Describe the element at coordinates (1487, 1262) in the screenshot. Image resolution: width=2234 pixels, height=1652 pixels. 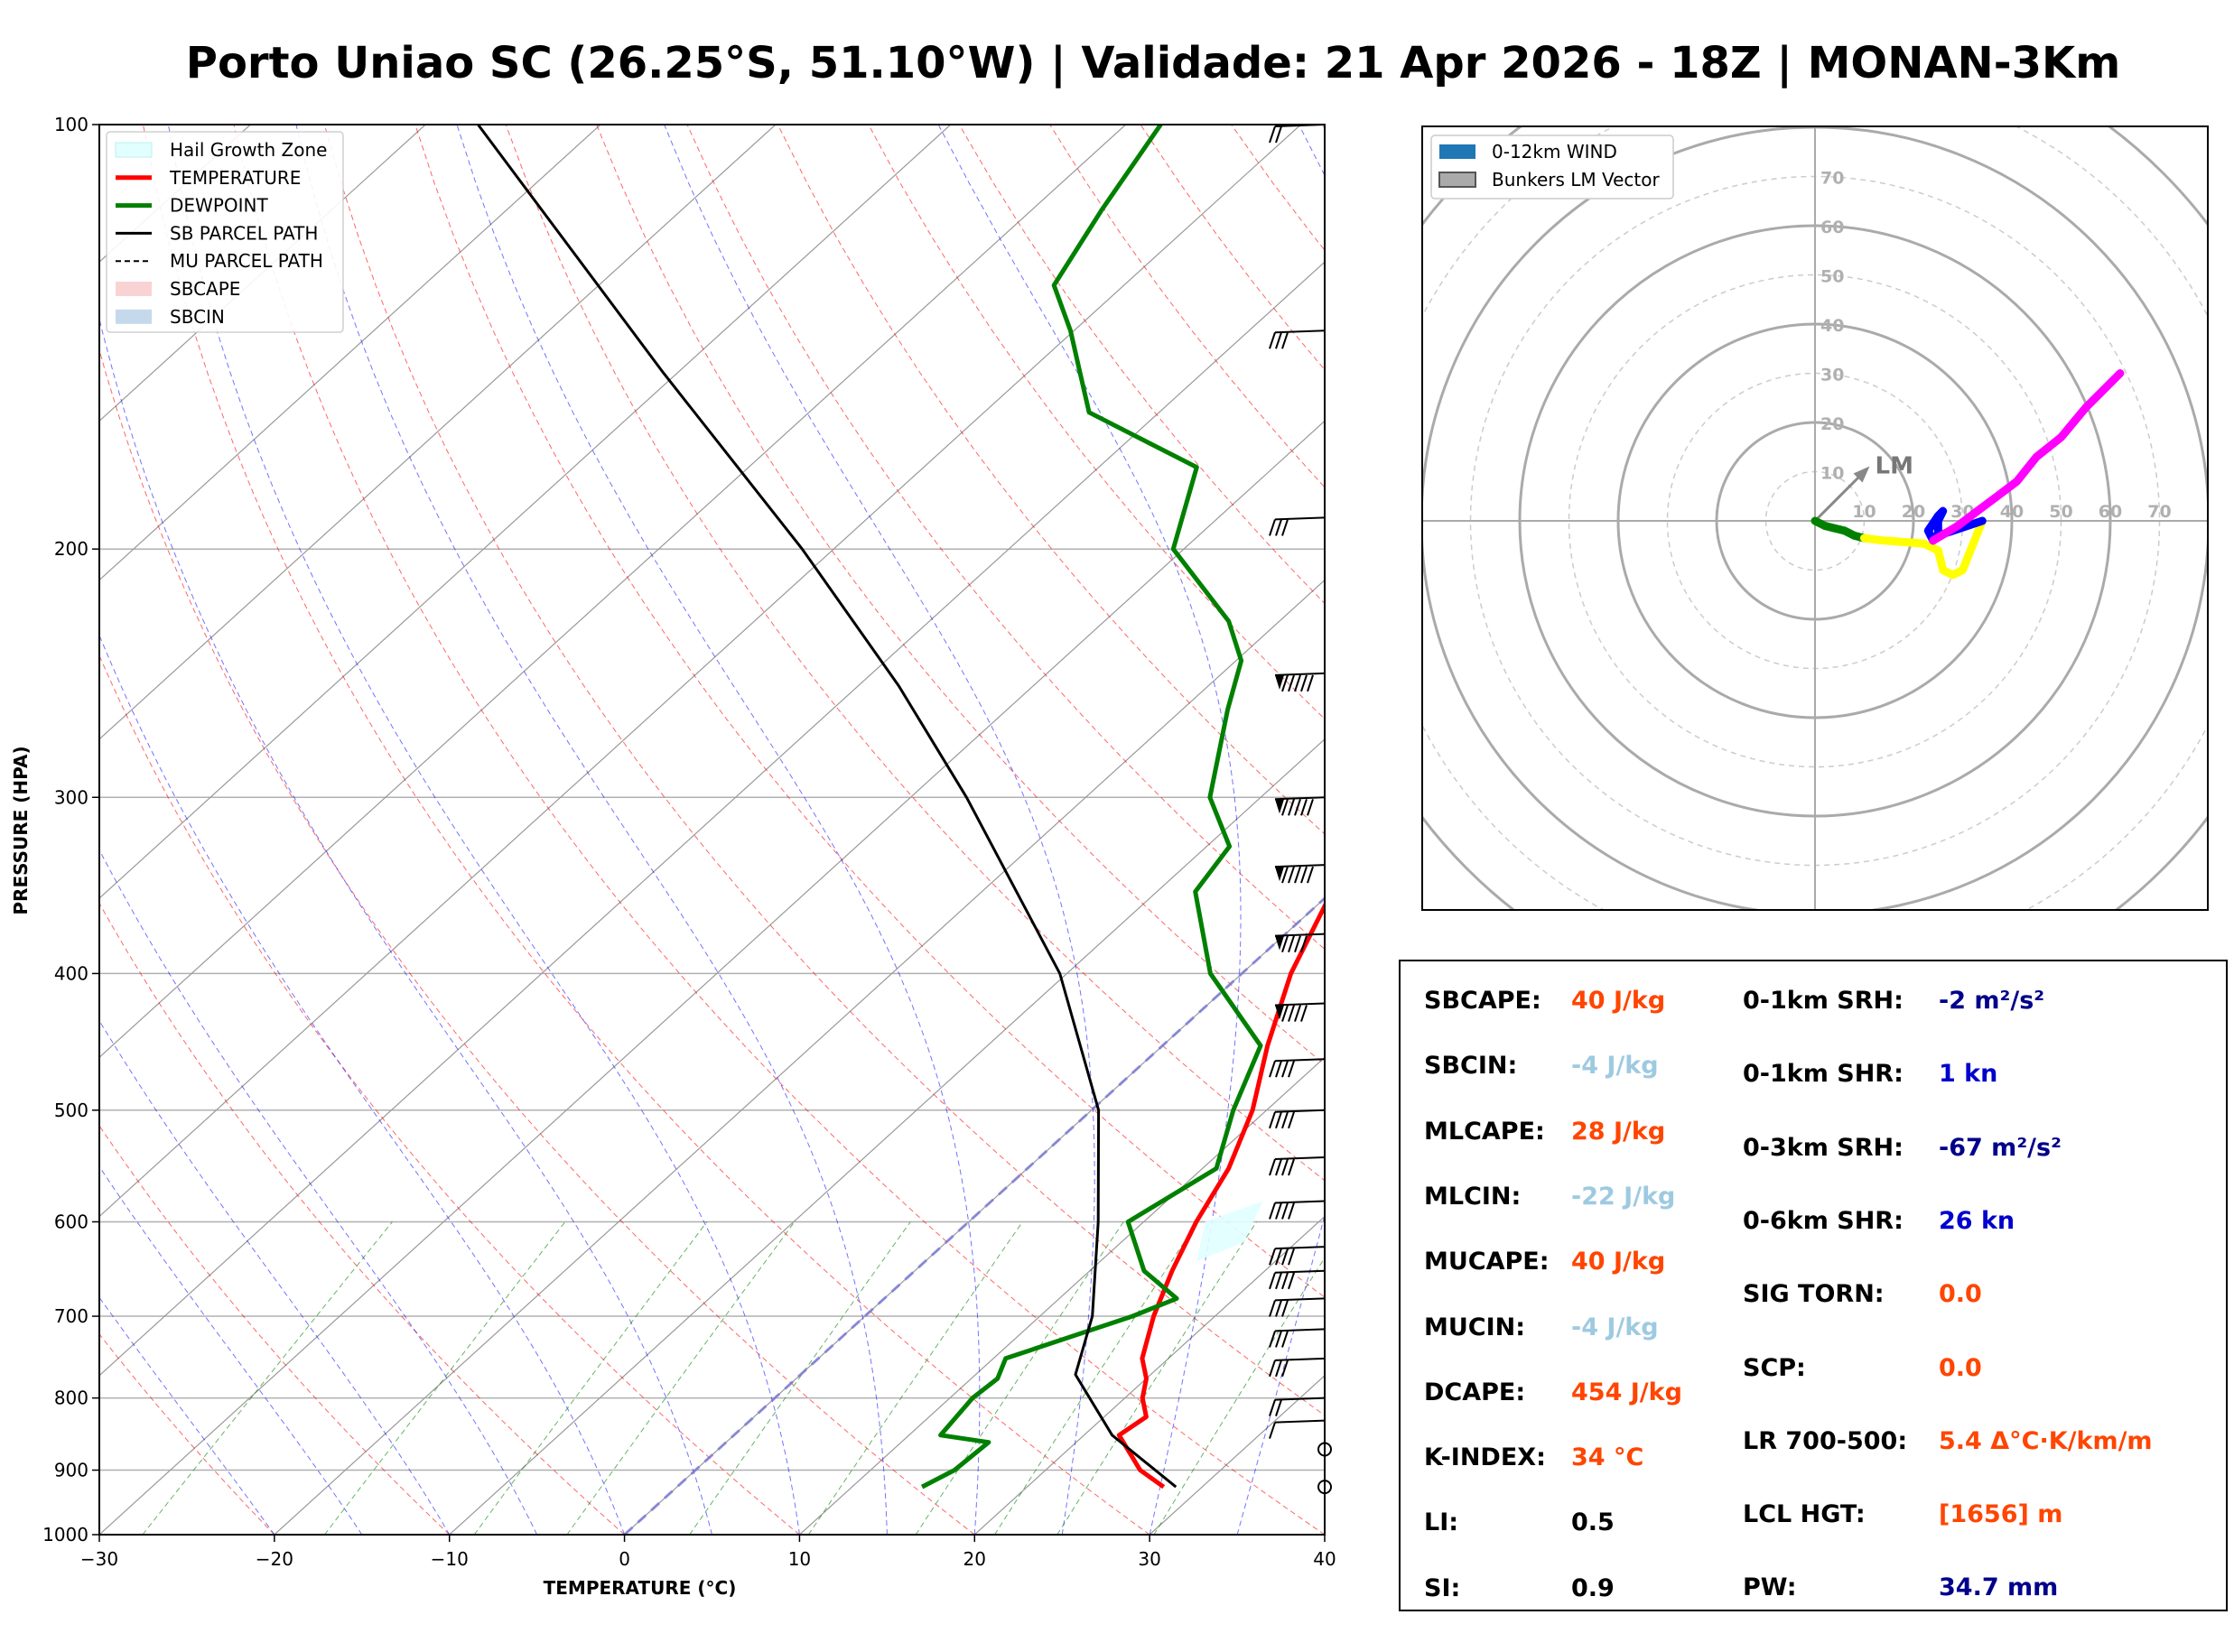
I see `index-label: MUCAPE:` at that location.